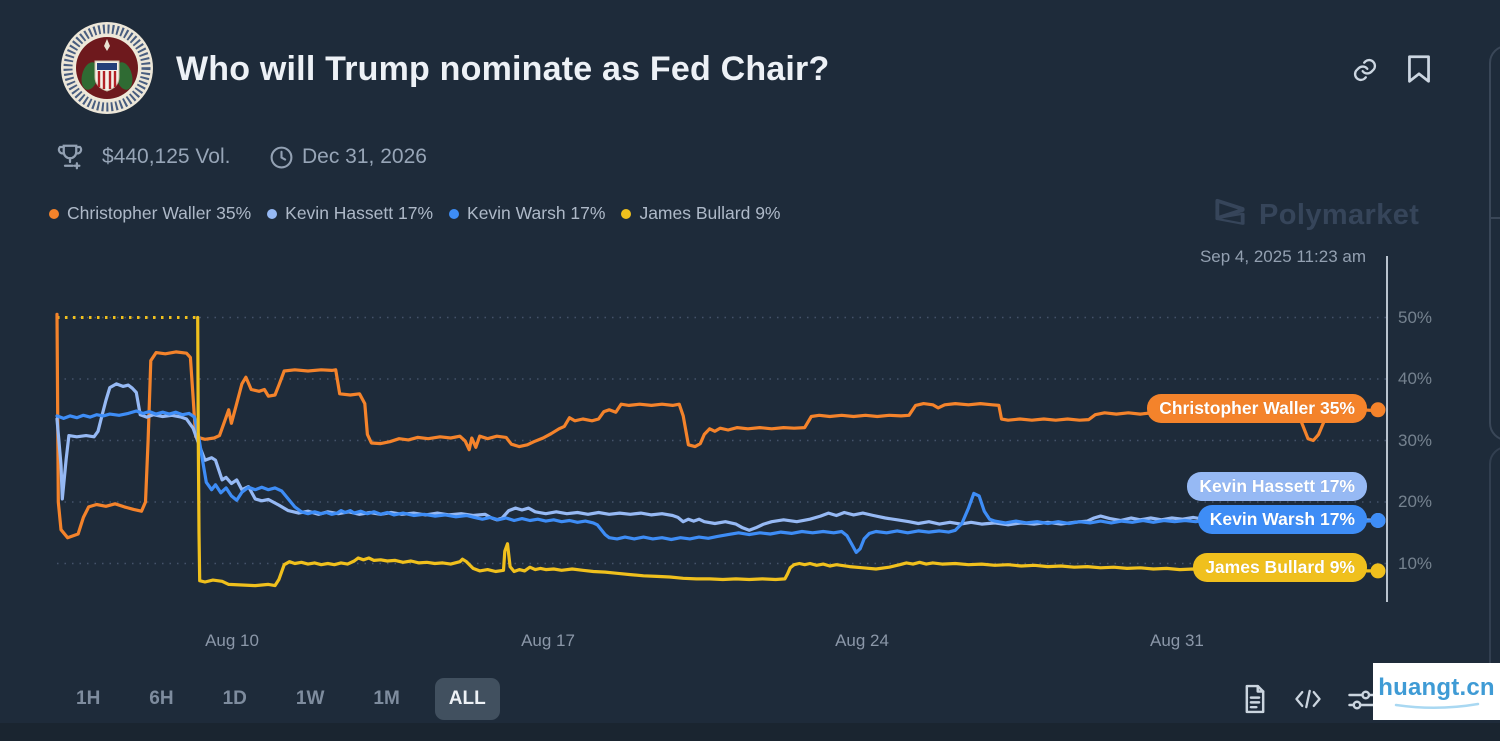 This screenshot has width=1500, height=741. Describe the element at coordinates (166, 156) in the screenshot. I see `volume-text: $440,125 Vol.` at that location.